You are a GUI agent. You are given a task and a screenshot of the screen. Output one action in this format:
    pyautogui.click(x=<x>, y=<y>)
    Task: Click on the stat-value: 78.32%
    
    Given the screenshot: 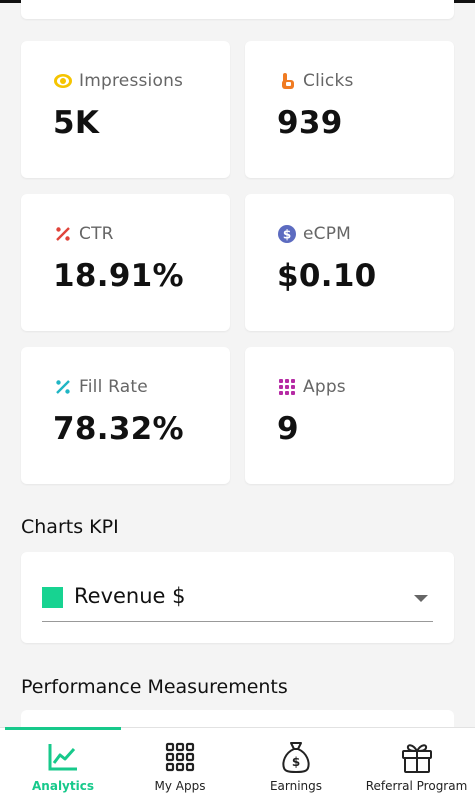 What is the action you would take?
    pyautogui.click(x=118, y=429)
    